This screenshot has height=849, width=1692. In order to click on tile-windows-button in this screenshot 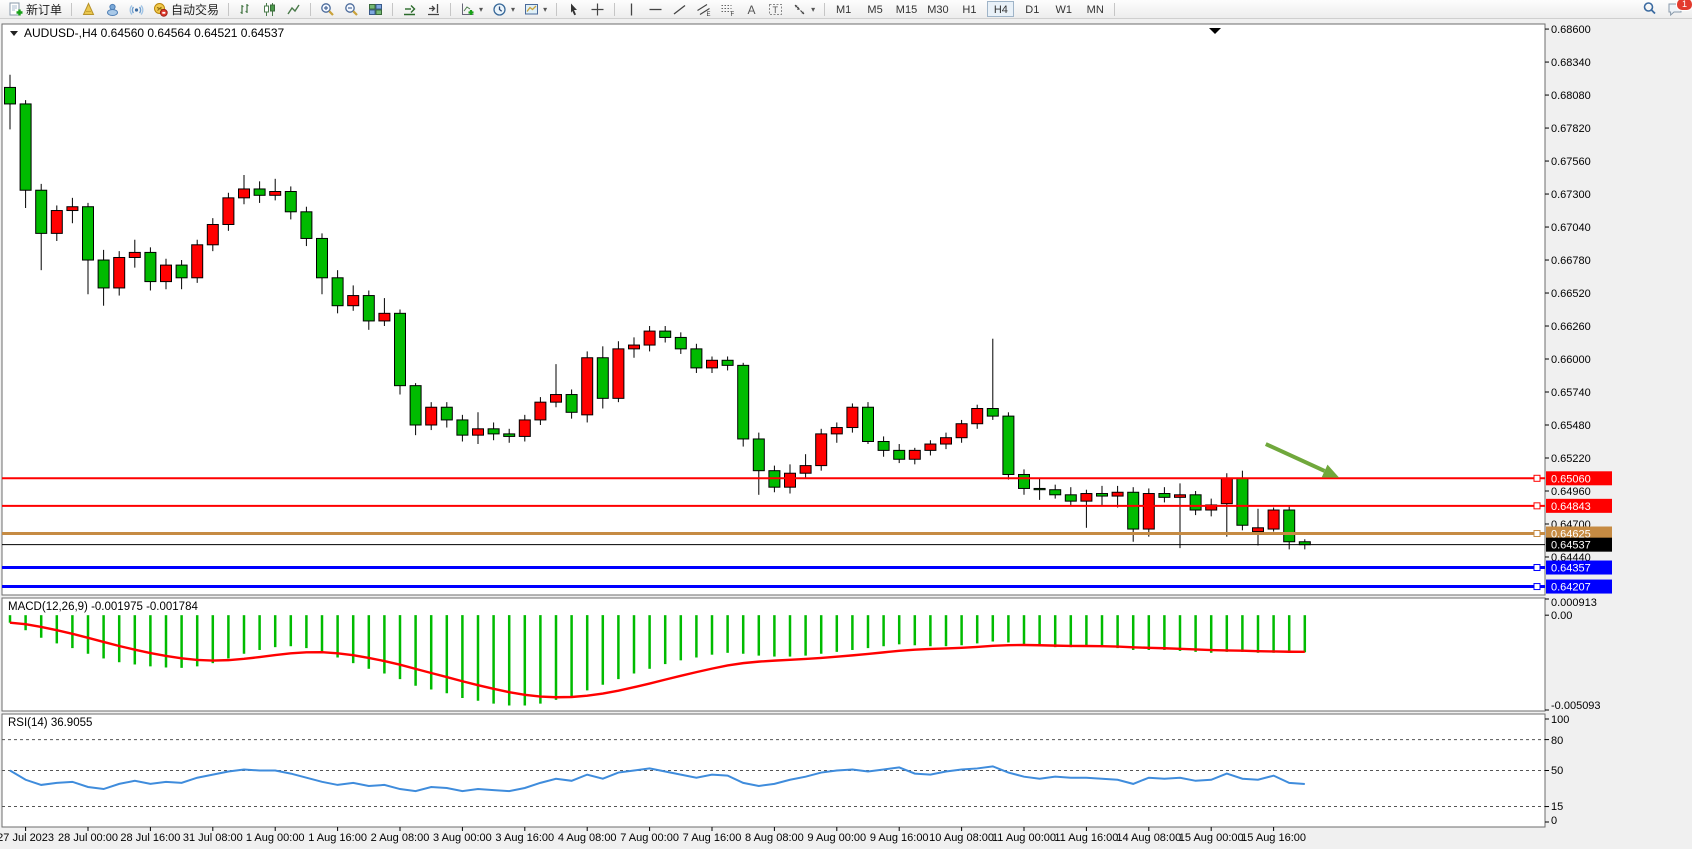, I will do `click(375, 9)`.